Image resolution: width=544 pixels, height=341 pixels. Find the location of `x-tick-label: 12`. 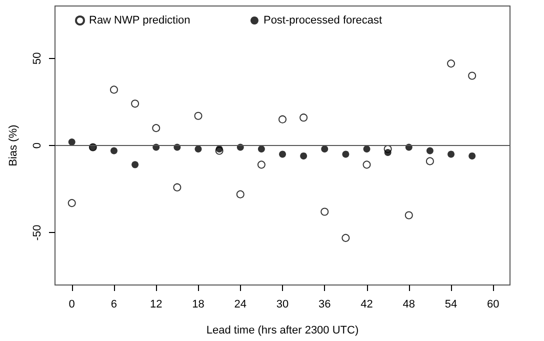

x-tick-label: 12 is located at coordinates (156, 304).